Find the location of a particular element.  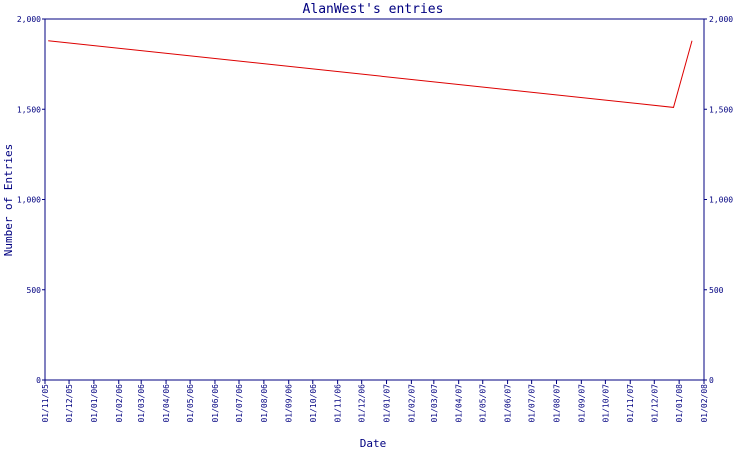

x-tick-label: 01/10/07 is located at coordinates (605, 403).